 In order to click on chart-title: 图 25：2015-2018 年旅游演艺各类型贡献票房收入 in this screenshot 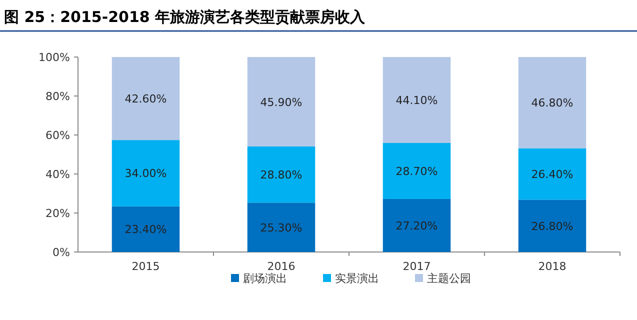, I will do `click(185, 17)`.